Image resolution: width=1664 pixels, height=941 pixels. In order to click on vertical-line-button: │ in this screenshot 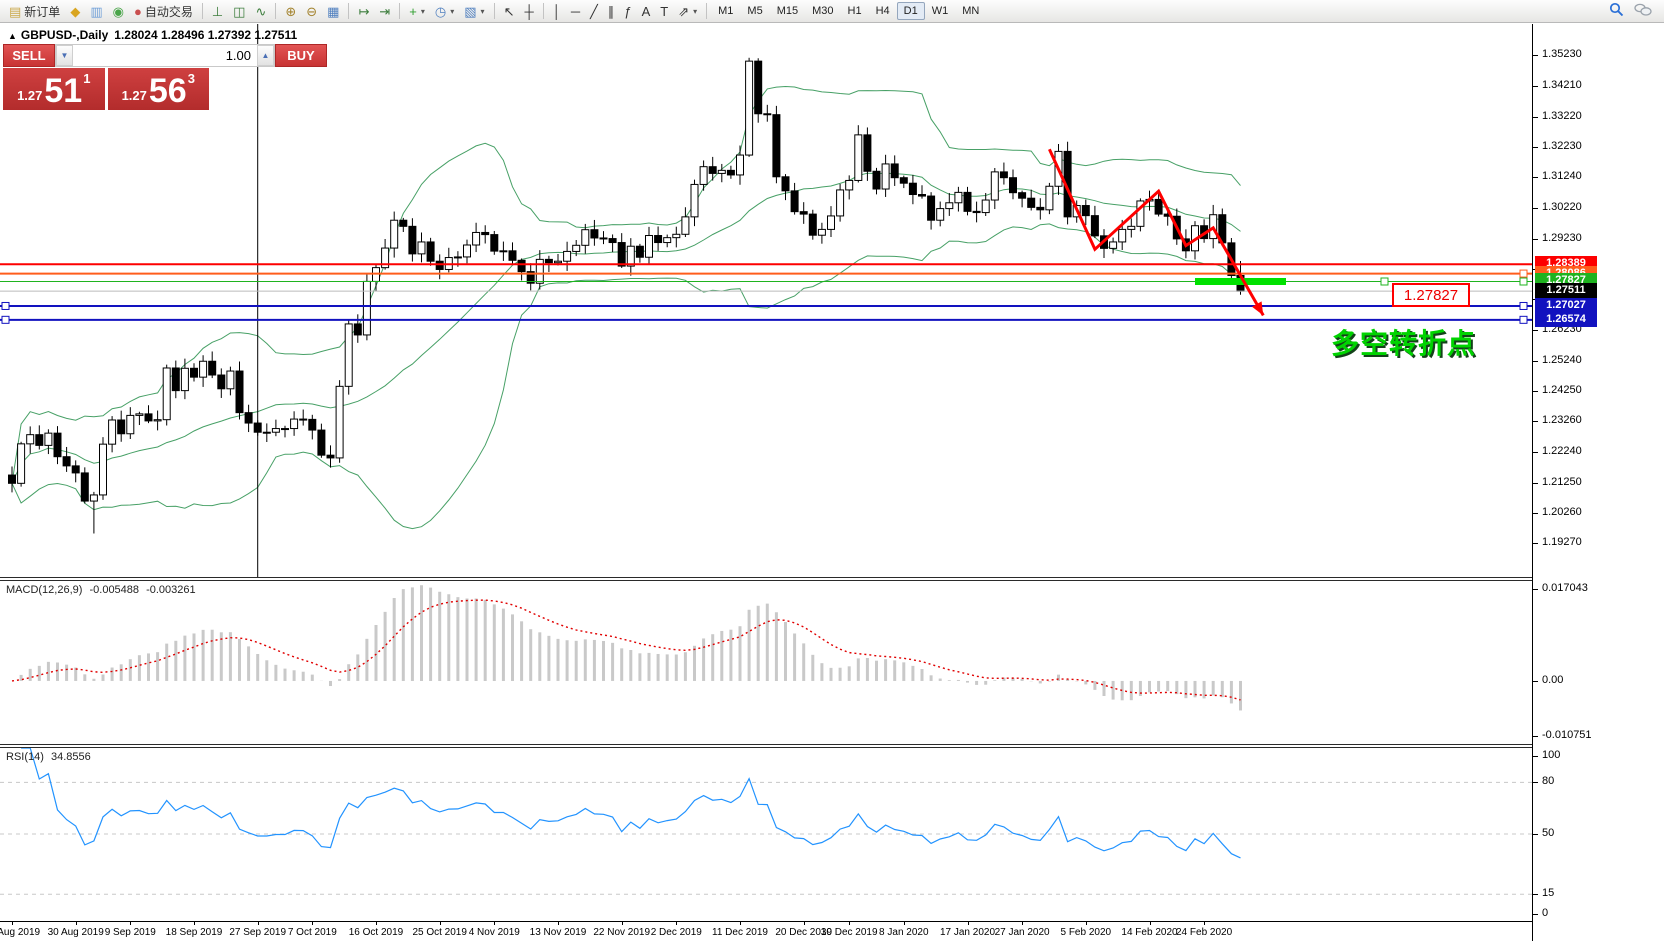, I will do `click(557, 11)`.